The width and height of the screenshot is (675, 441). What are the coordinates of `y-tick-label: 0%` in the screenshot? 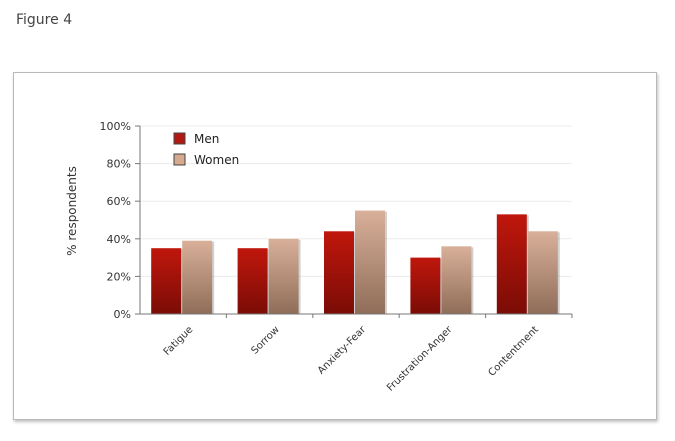 It's located at (122, 314).